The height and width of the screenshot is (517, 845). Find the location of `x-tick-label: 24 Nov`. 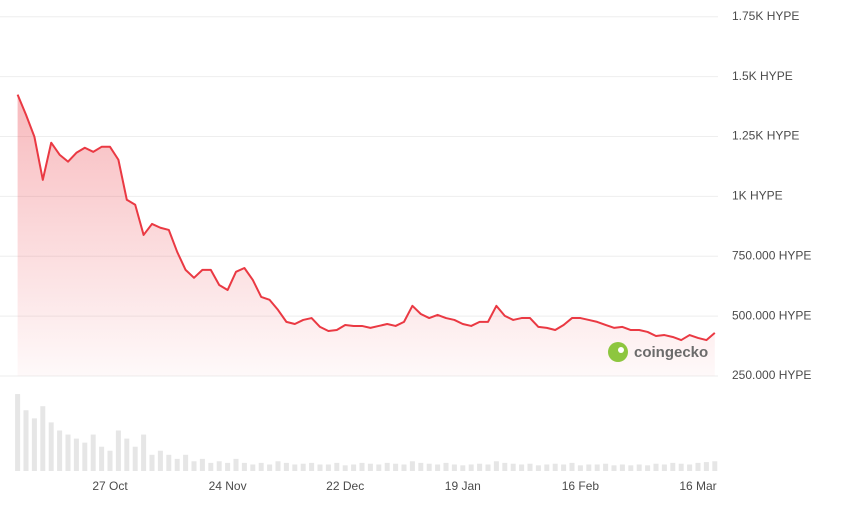

x-tick-label: 24 Nov is located at coordinates (228, 486).